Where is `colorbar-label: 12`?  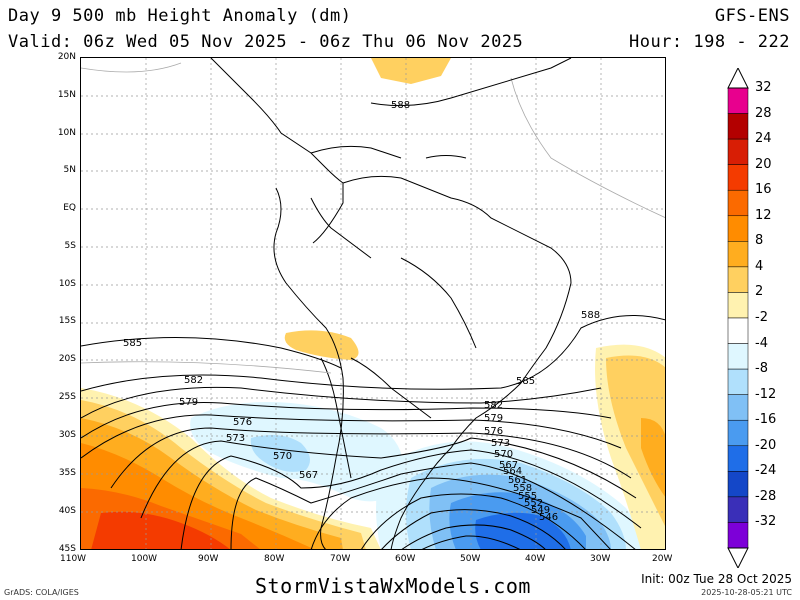
colorbar-label: 12 is located at coordinates (763, 215).